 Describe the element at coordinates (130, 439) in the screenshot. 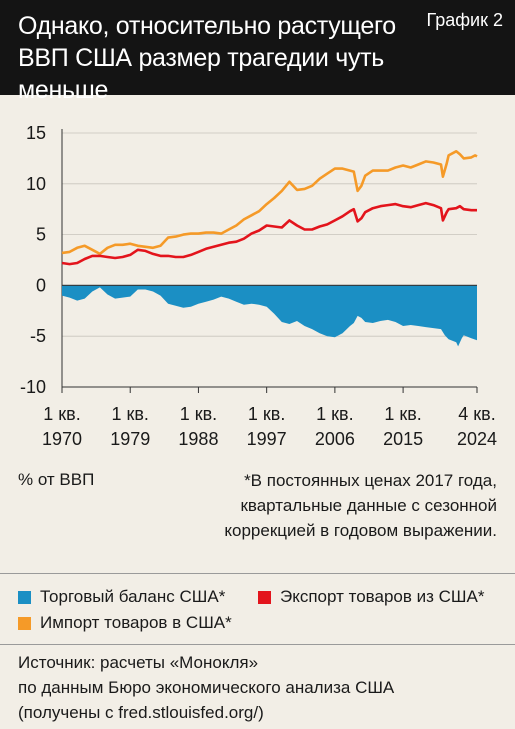

I see `x-tick-label: 1979` at that location.